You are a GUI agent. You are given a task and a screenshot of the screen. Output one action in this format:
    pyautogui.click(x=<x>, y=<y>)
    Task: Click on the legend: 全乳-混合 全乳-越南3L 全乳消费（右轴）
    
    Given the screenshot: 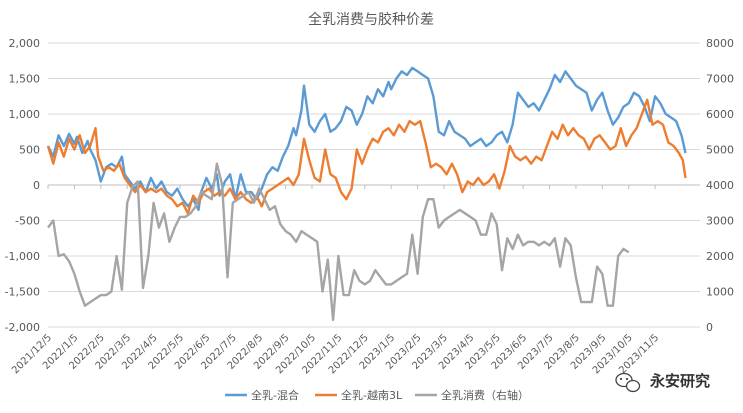 What is the action you would take?
    pyautogui.click(x=377, y=395)
    